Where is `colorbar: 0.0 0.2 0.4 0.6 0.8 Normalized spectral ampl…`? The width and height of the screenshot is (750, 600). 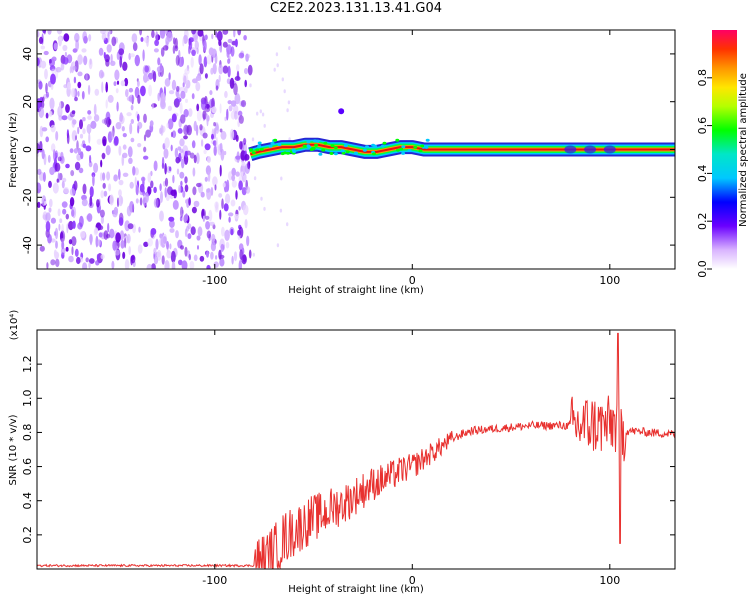 colorbar: 0.0 0.2 0.4 0.6 0.8 Normalized spectral ampl… is located at coordinates (722, 154).